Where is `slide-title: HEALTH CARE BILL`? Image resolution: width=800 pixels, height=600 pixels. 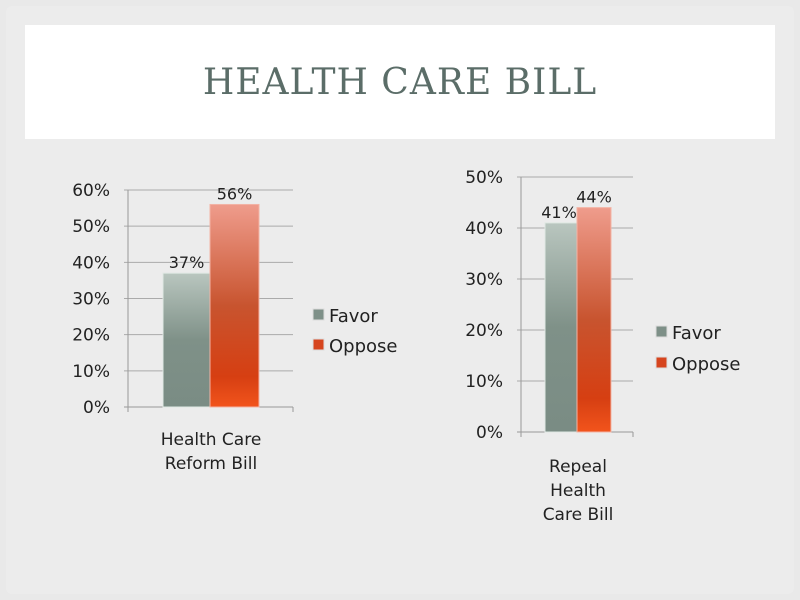 slide-title: HEALTH CARE BILL is located at coordinates (400, 82).